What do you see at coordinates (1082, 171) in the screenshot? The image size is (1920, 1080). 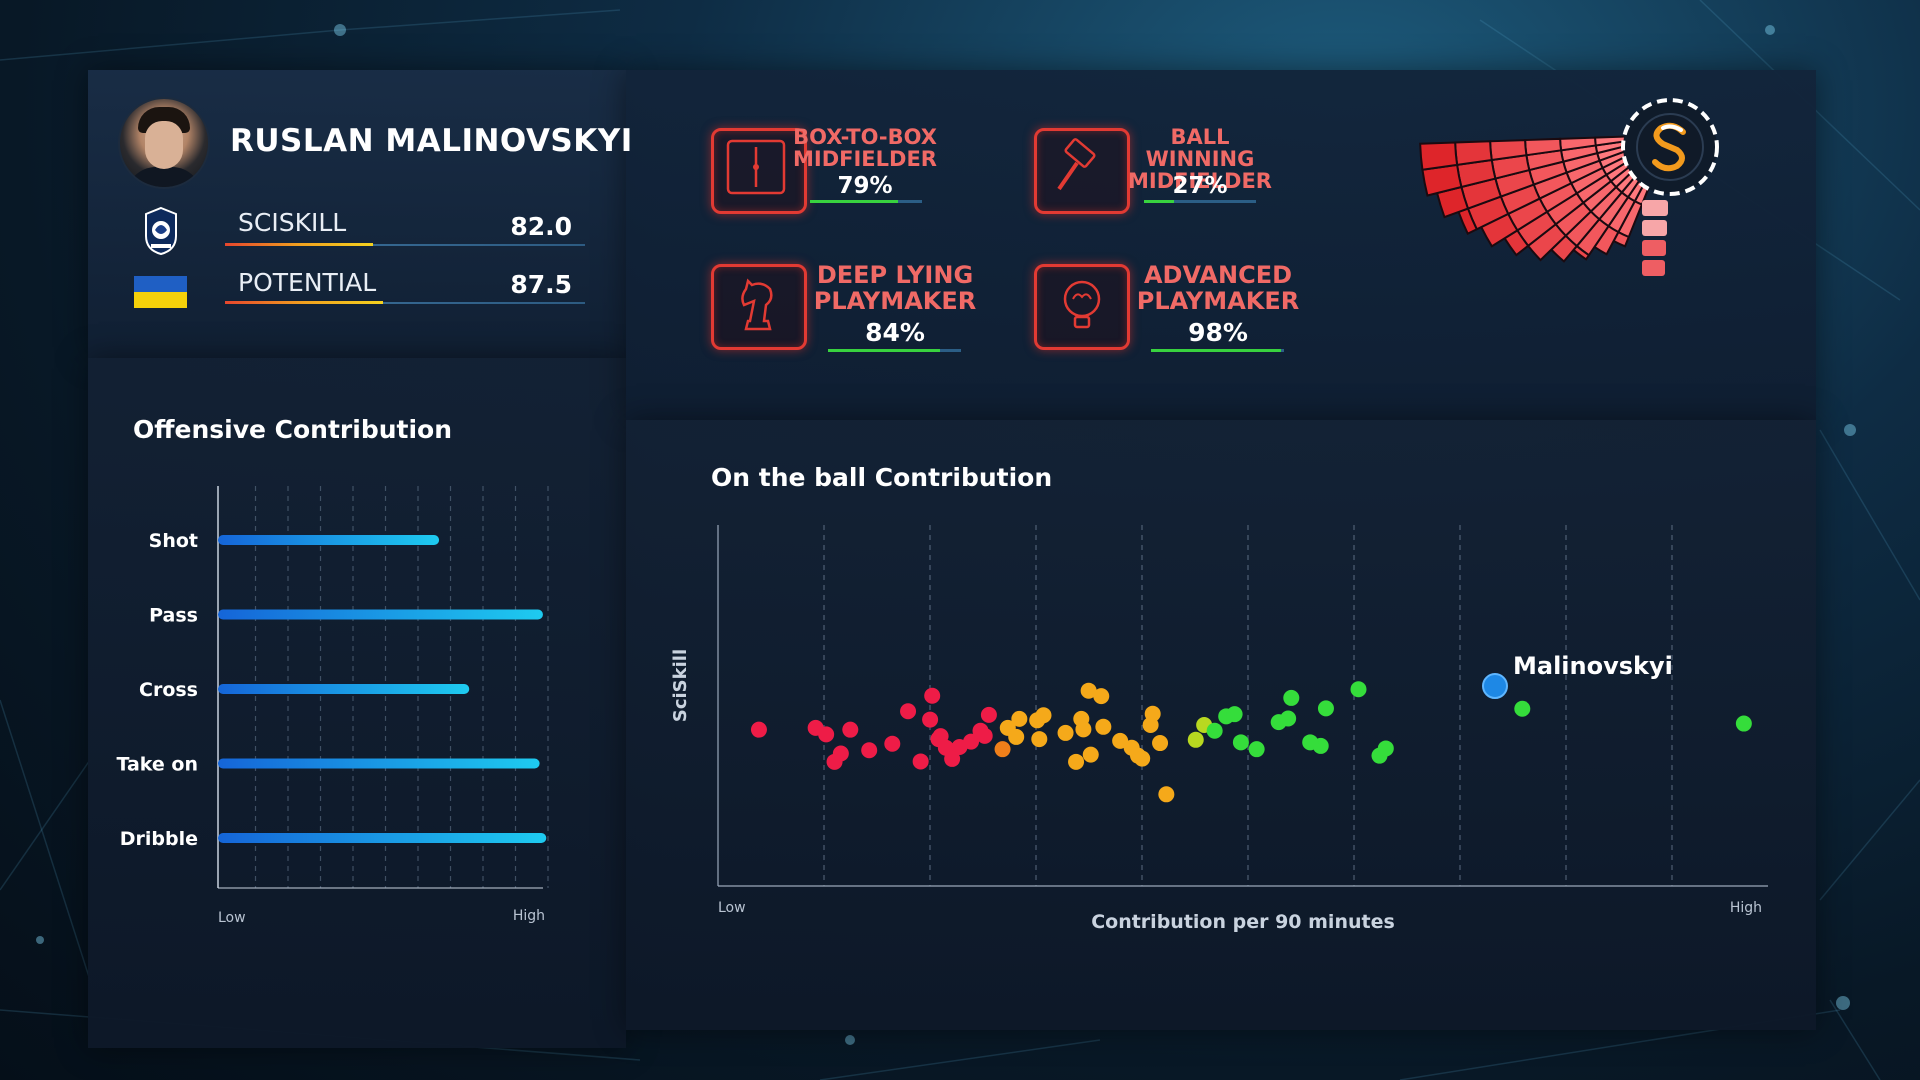 I see `hammer-icon` at bounding box center [1082, 171].